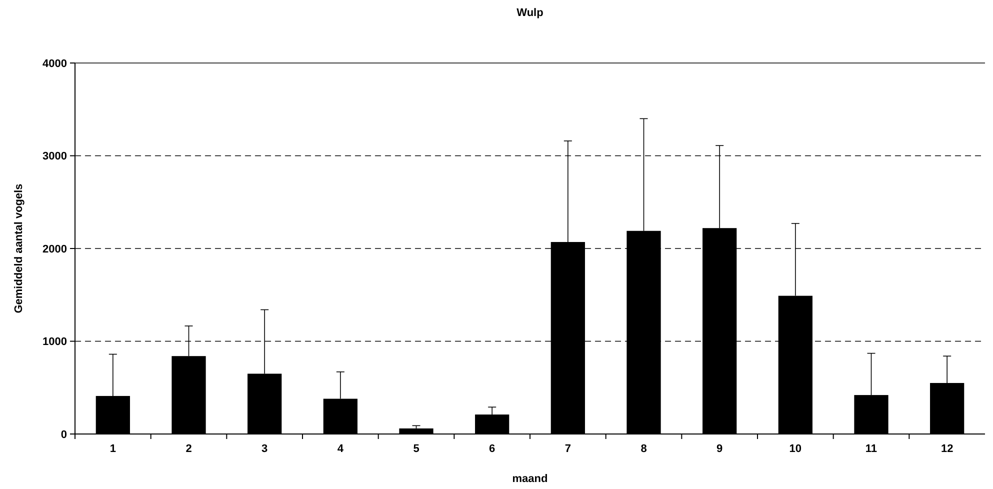 The width and height of the screenshot is (993, 489). I want to click on y-tick-label: 3000, so click(54, 156).